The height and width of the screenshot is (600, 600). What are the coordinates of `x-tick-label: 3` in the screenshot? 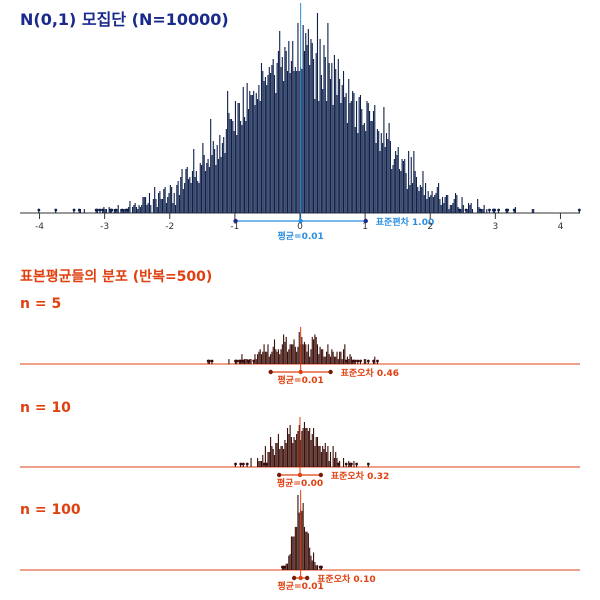 It's located at (495, 227).